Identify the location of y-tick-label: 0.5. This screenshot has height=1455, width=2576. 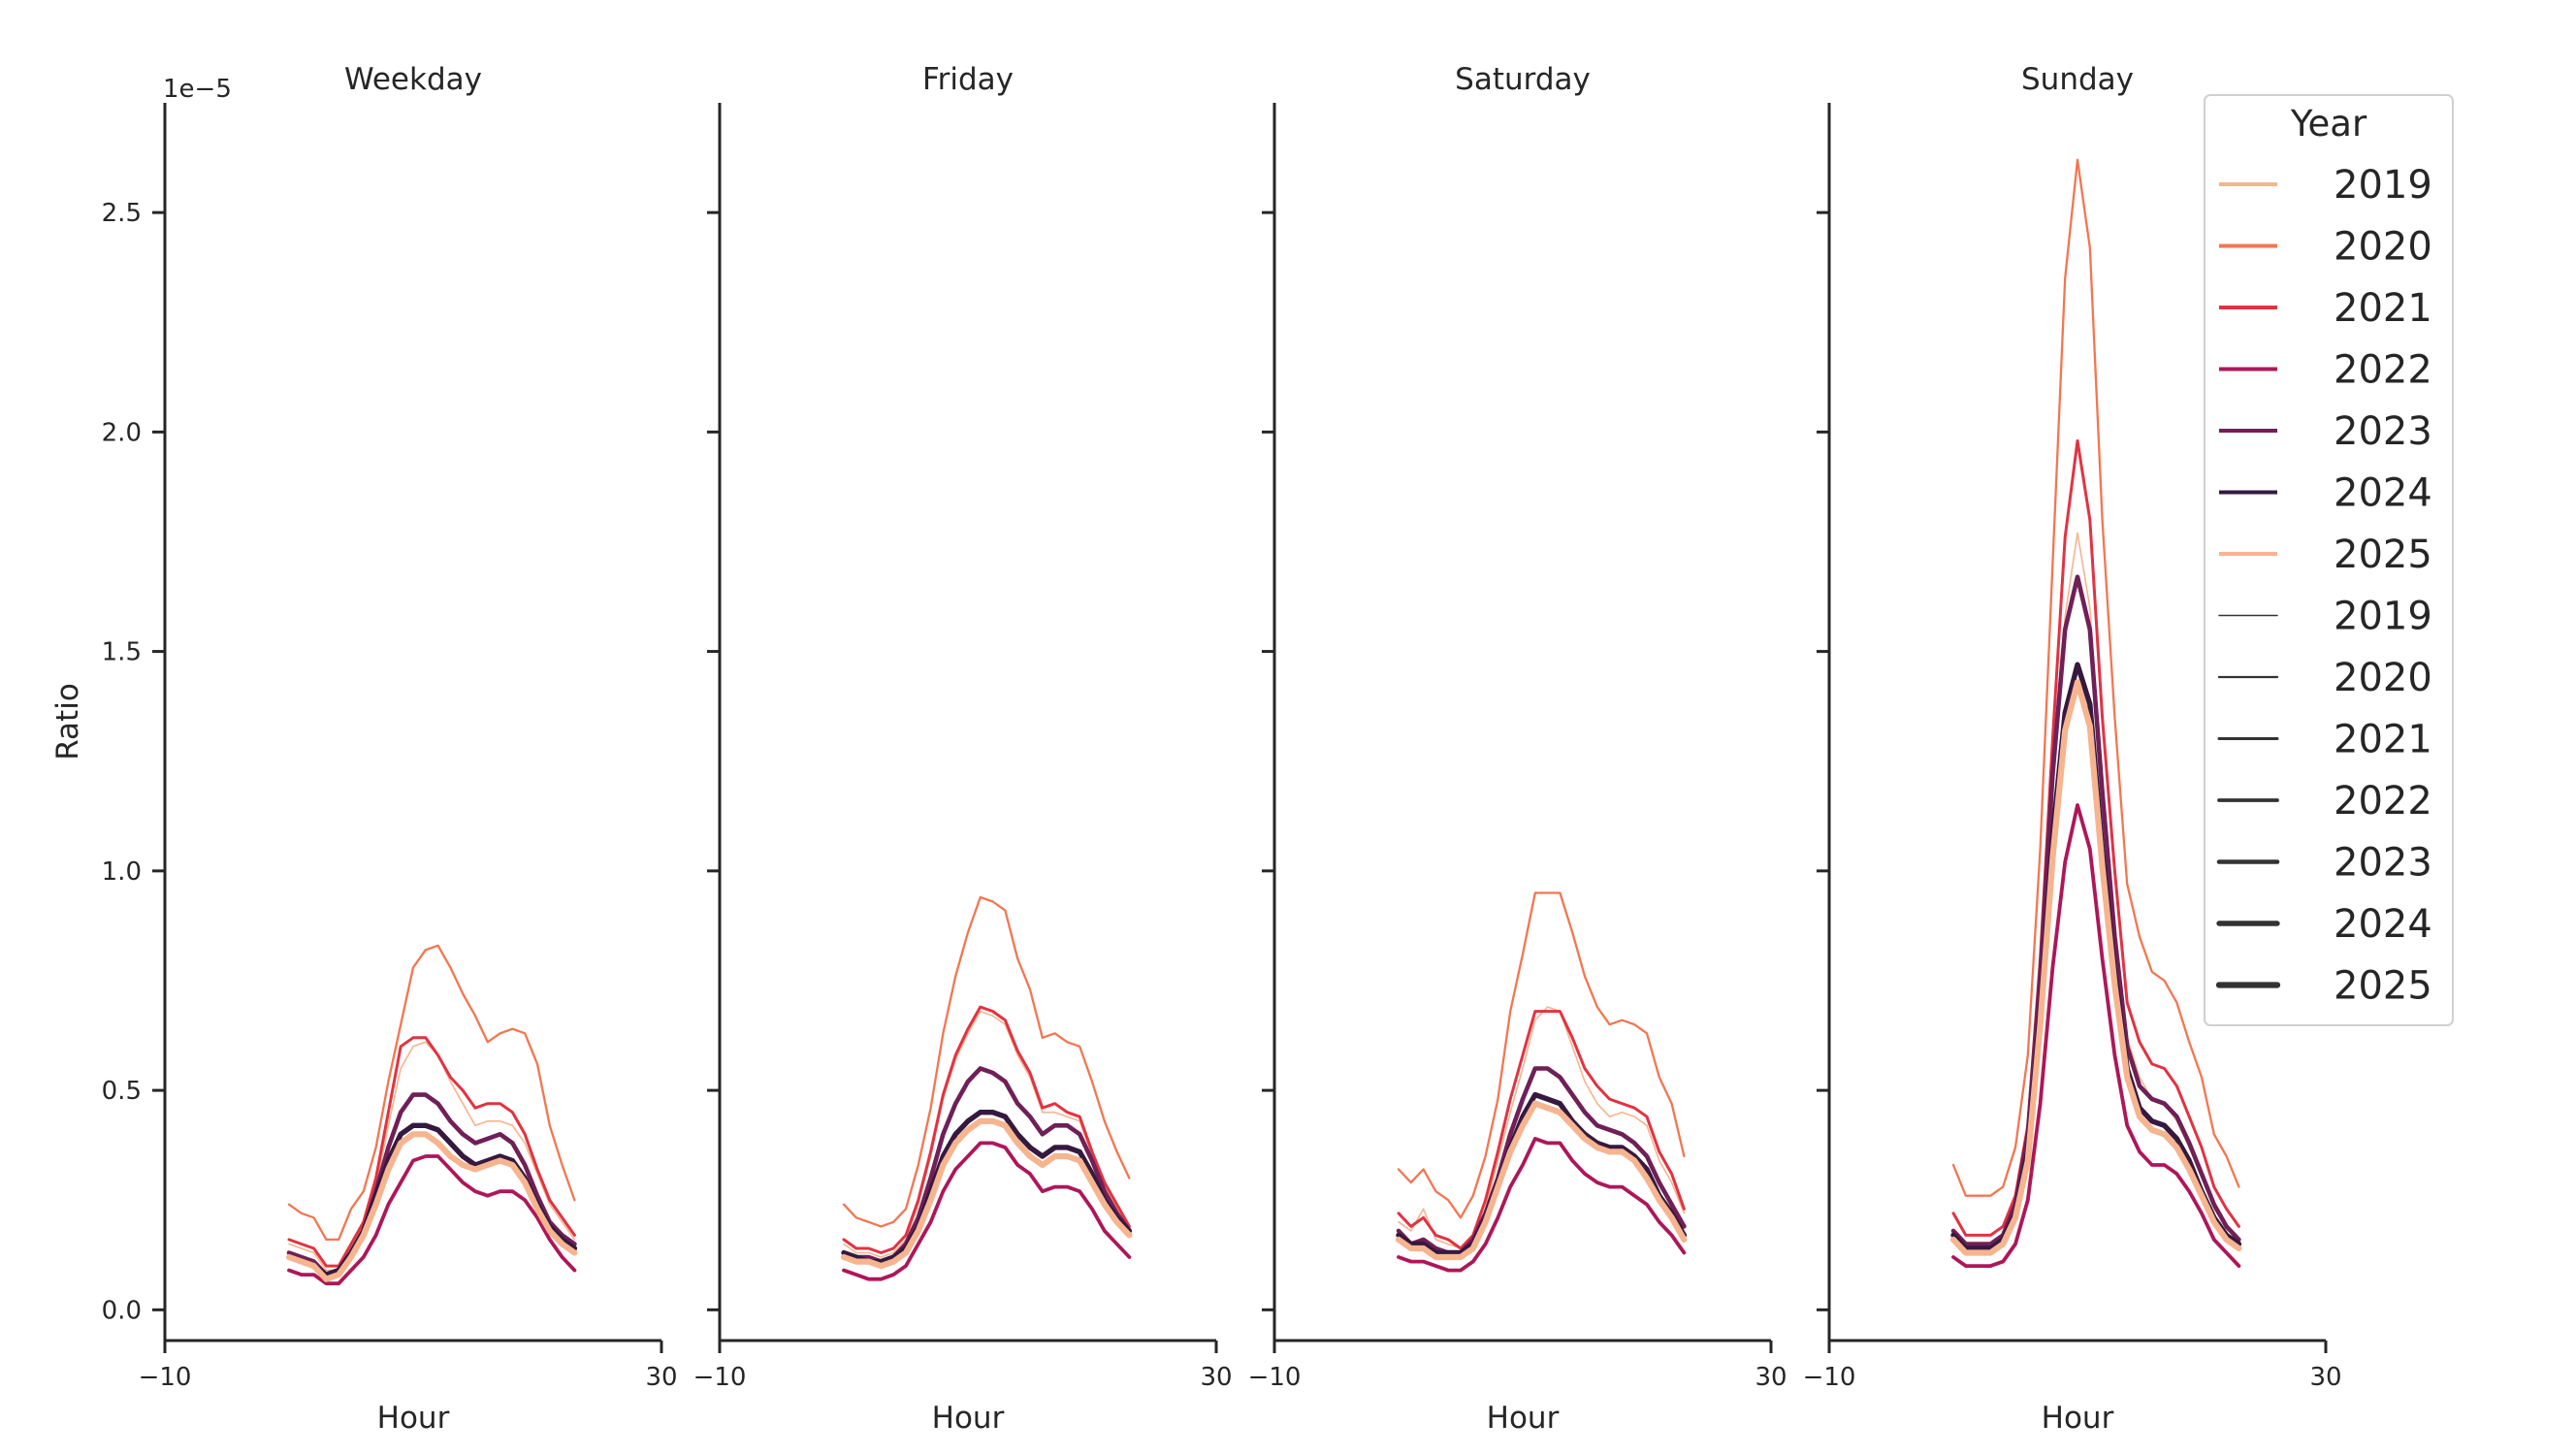
(122, 1091).